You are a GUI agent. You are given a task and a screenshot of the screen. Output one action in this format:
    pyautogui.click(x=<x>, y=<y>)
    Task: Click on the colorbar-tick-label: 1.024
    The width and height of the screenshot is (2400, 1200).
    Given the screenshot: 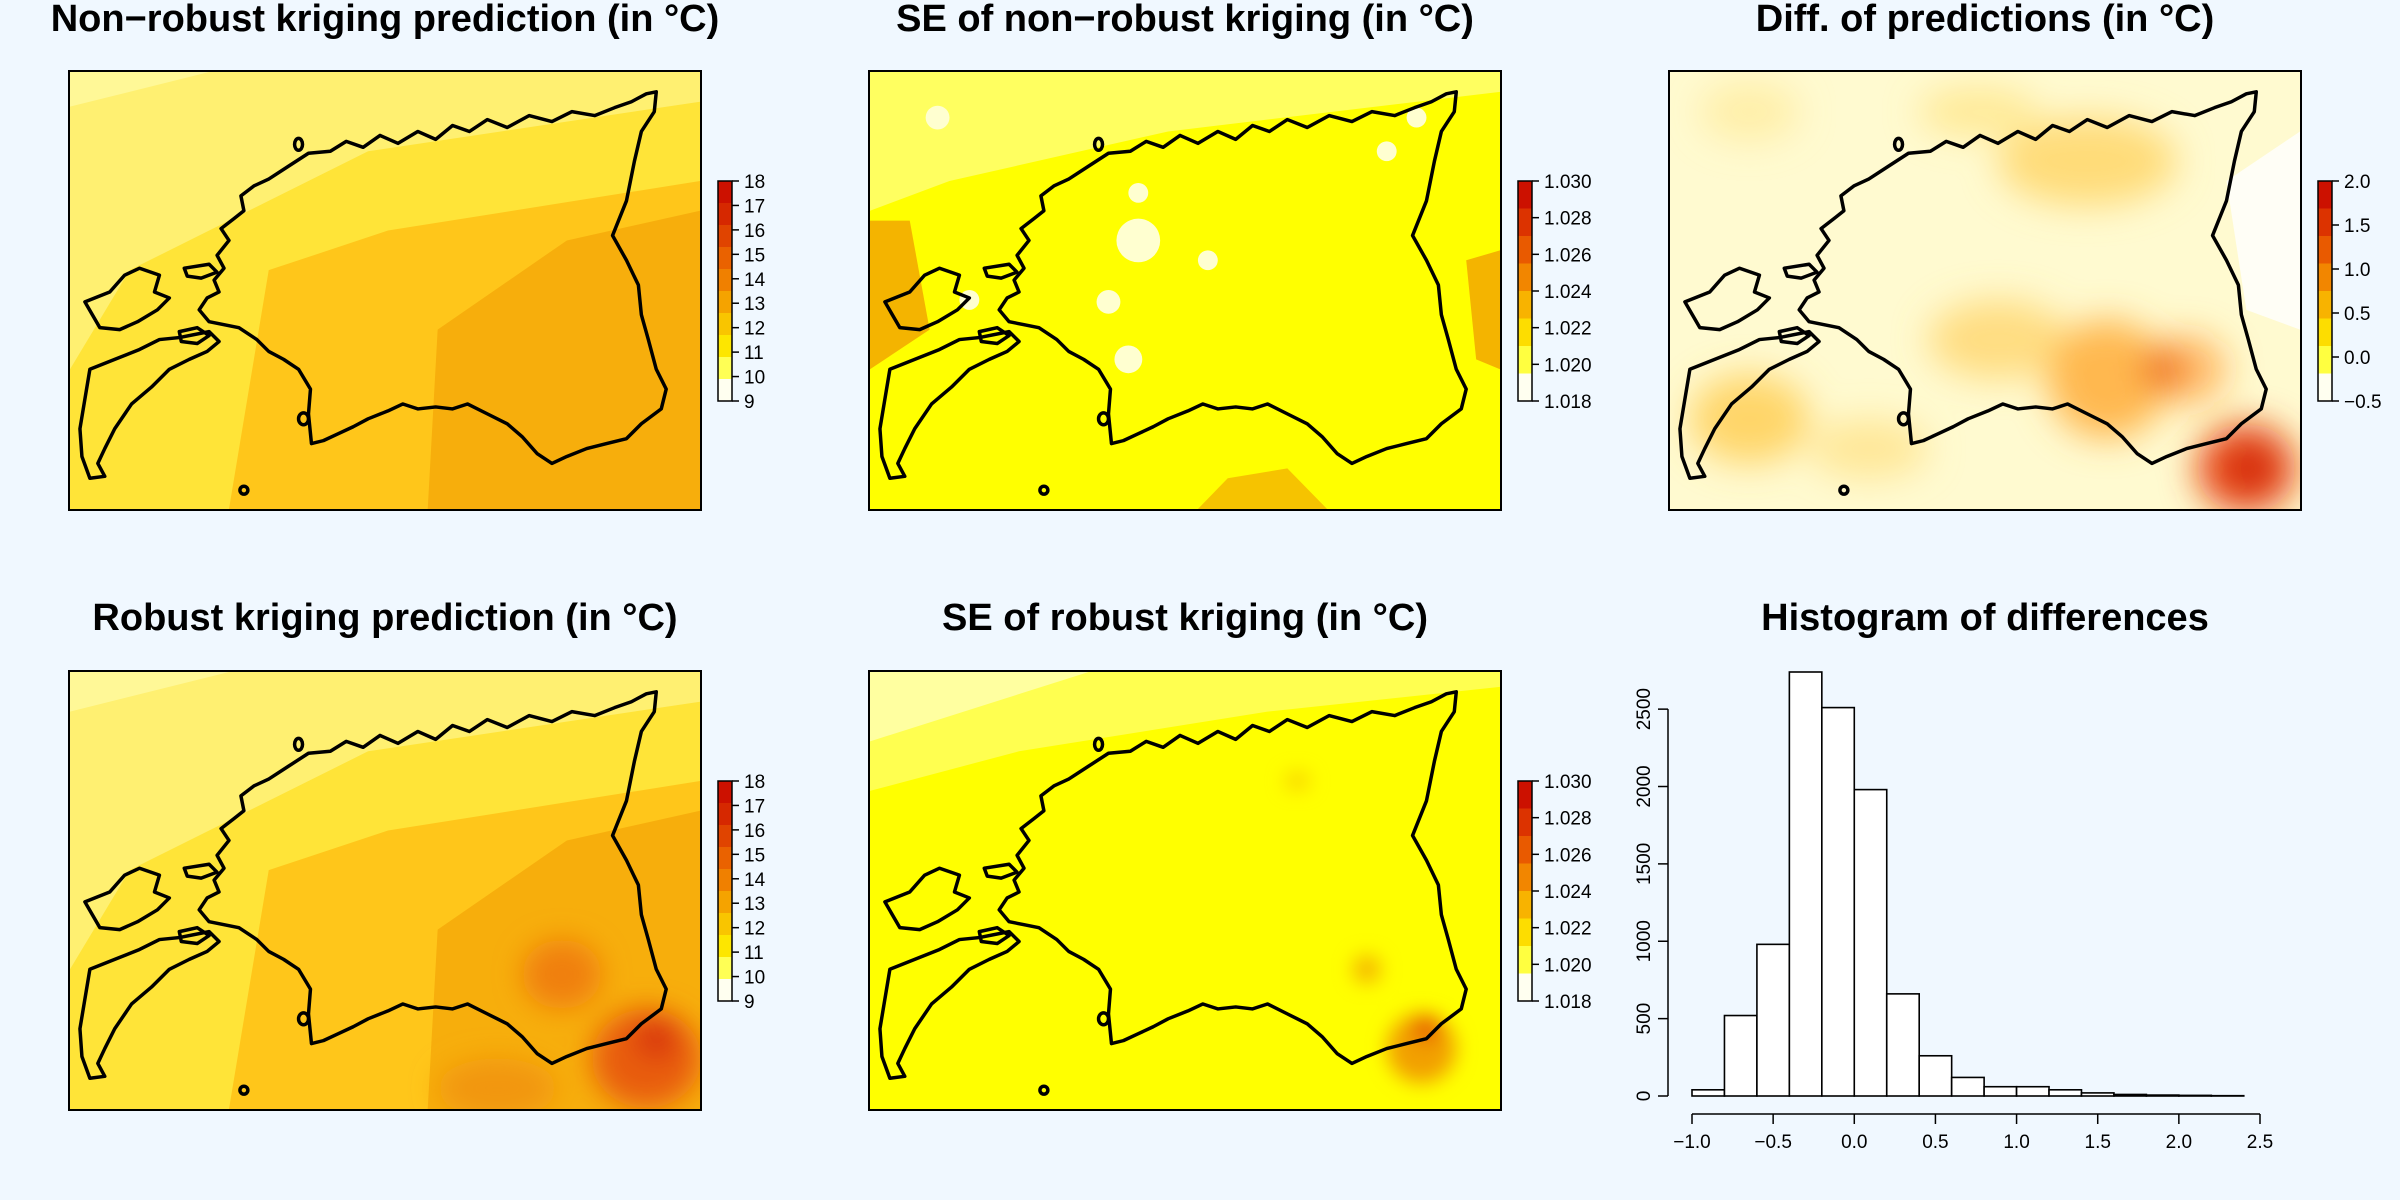 What is the action you would take?
    pyautogui.click(x=1568, y=292)
    